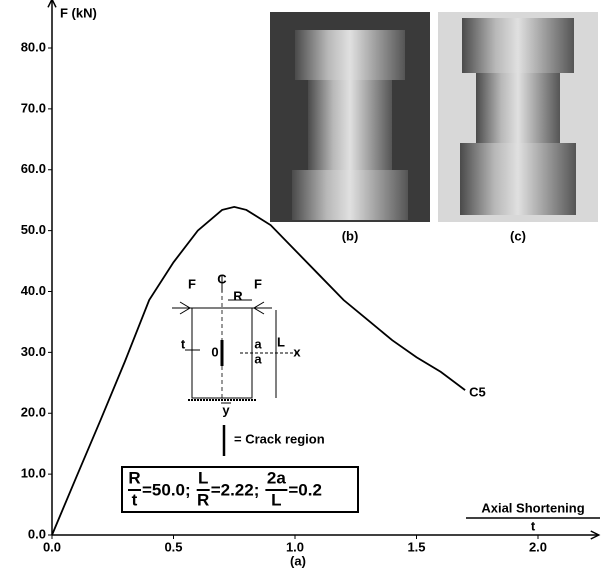 The height and width of the screenshot is (571, 605). I want to click on caption: (a), so click(298, 560).